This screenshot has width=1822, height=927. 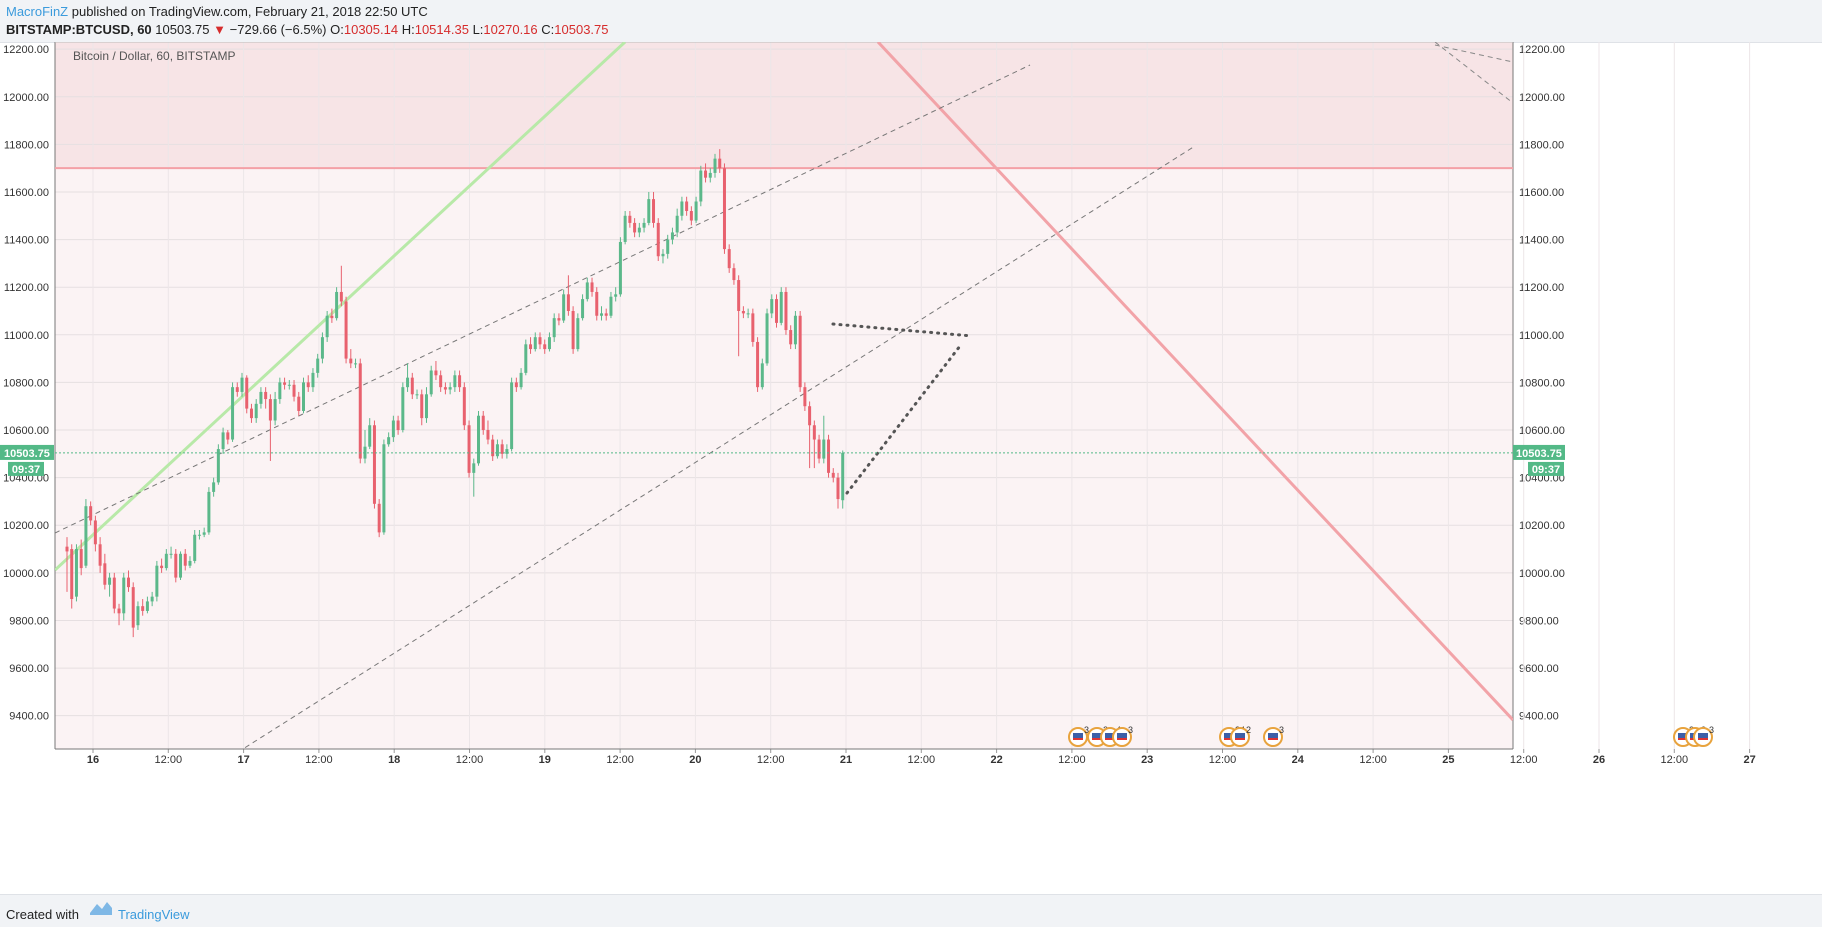 What do you see at coordinates (37, 11) in the screenshot?
I see `author-link: MacroFinZ` at bounding box center [37, 11].